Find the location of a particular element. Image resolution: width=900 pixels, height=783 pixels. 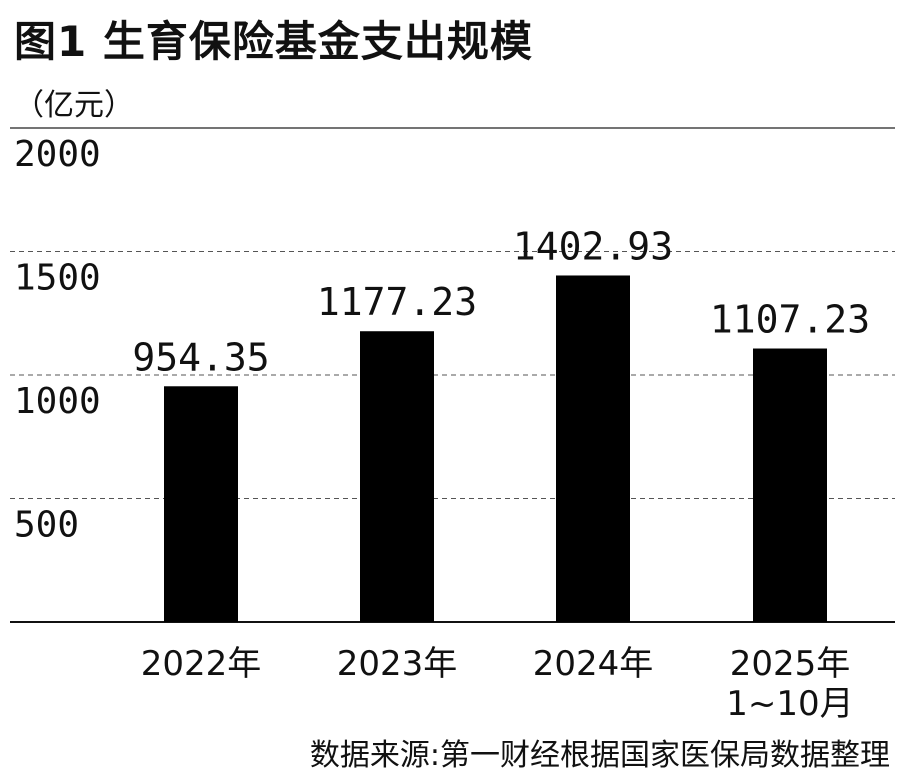

chart-title: 图1 生育保险基金支出规模 is located at coordinates (273, 41).